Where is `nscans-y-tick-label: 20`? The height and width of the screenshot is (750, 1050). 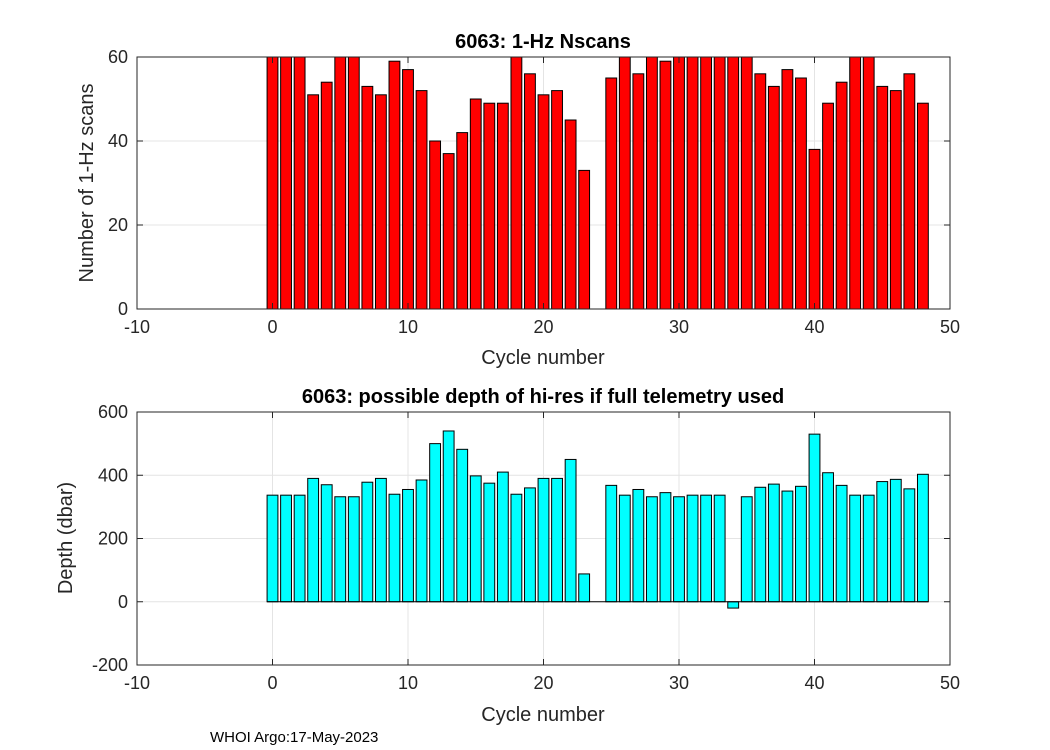
nscans-y-tick-label: 20 is located at coordinates (118, 225).